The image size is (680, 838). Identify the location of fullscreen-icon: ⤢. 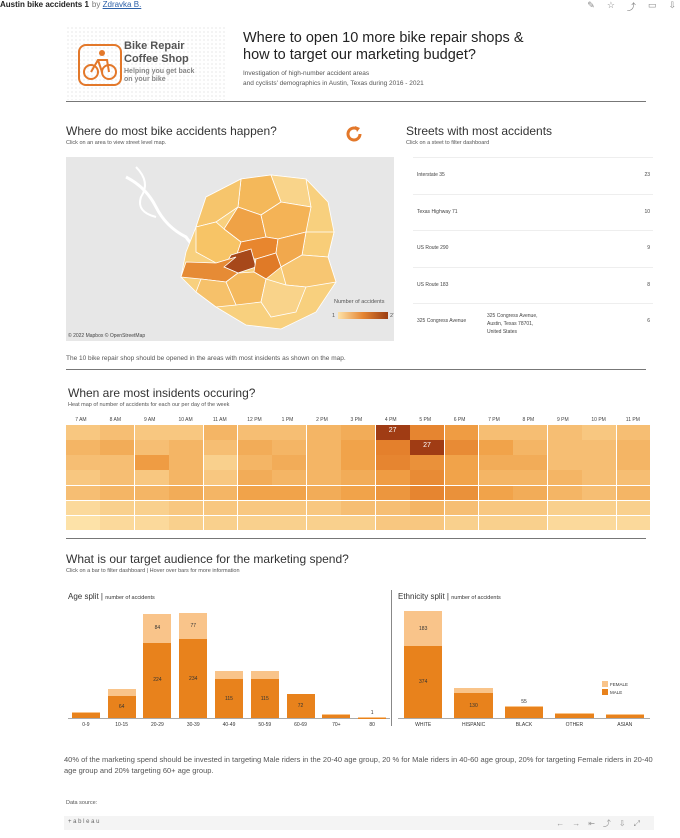
(640, 823).